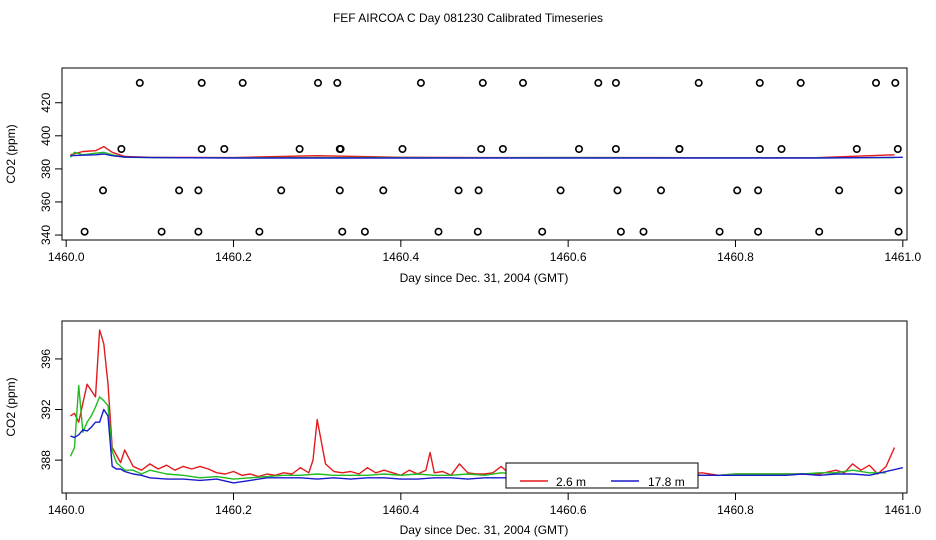 The width and height of the screenshot is (936, 540). What do you see at coordinates (233, 257) in the screenshot?
I see `top-x-tick-label: 1460.2` at bounding box center [233, 257].